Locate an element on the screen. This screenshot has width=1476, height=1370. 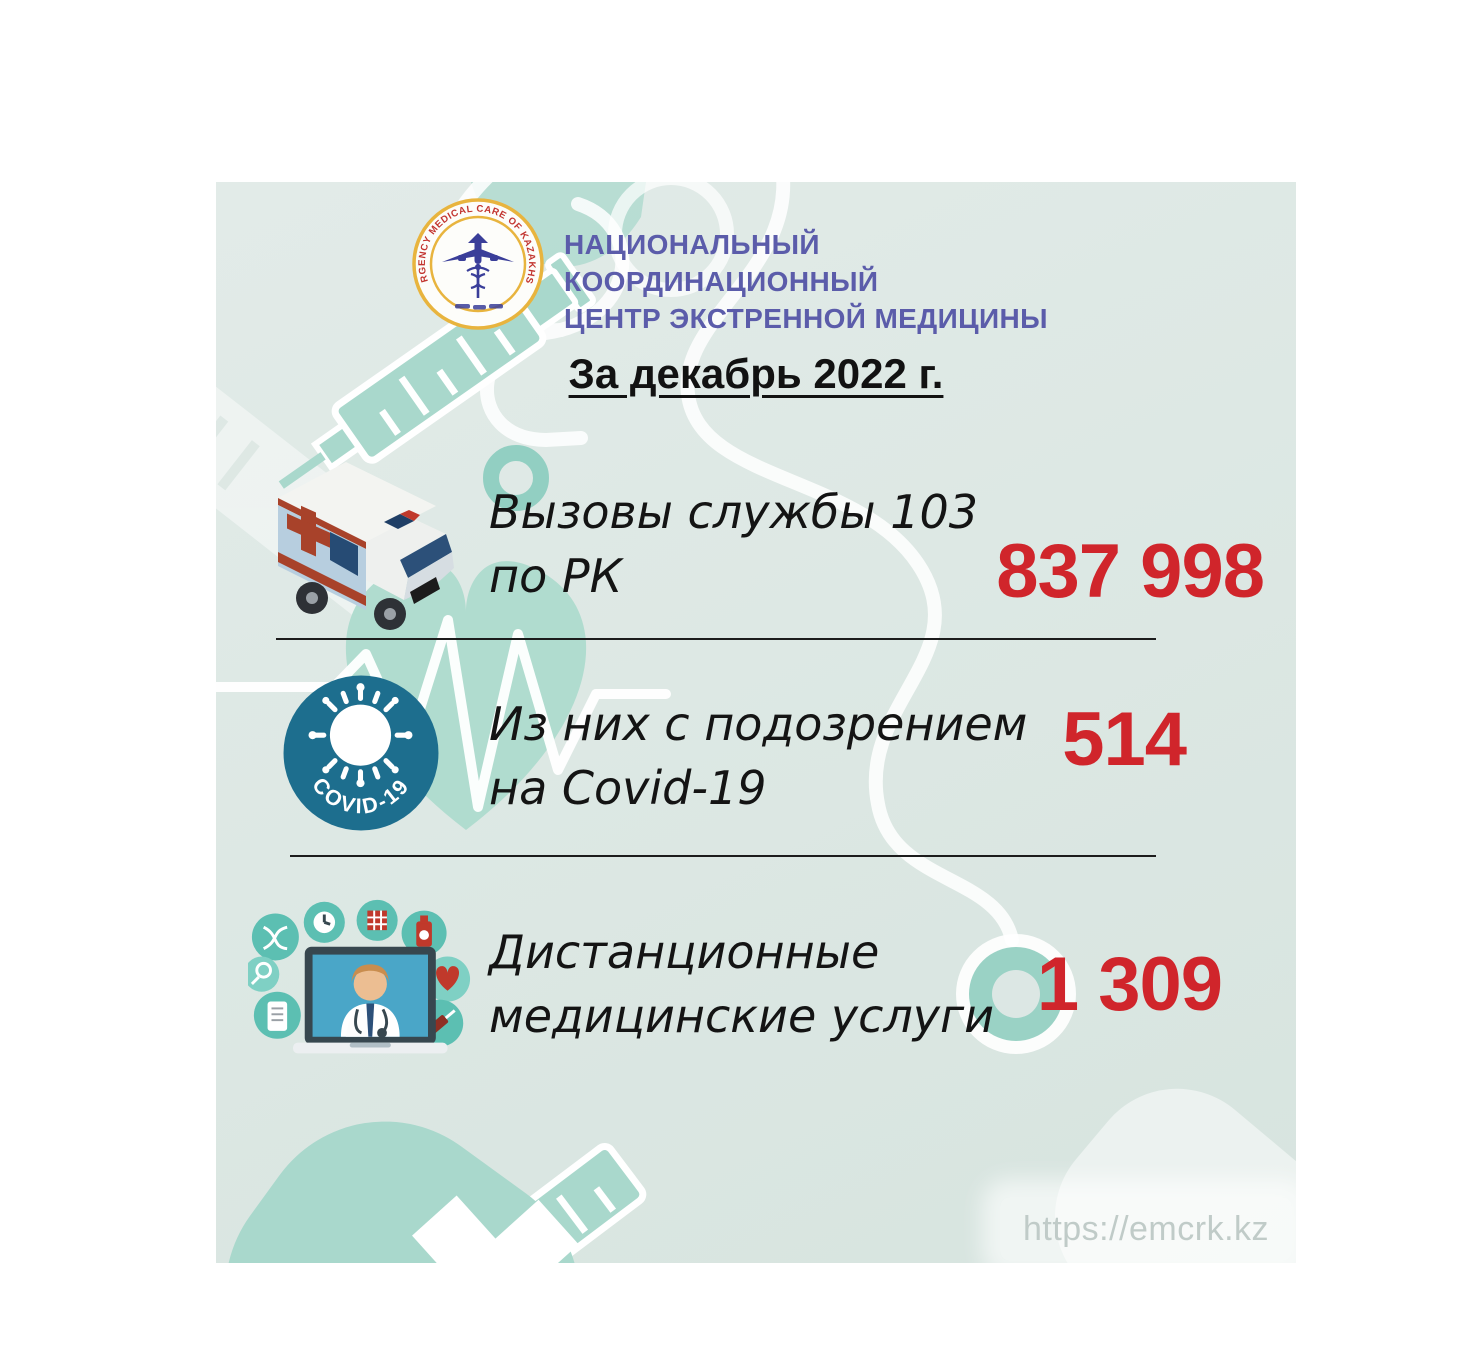
covid-virus-icon: COVID-19 is located at coordinates (361, 753).